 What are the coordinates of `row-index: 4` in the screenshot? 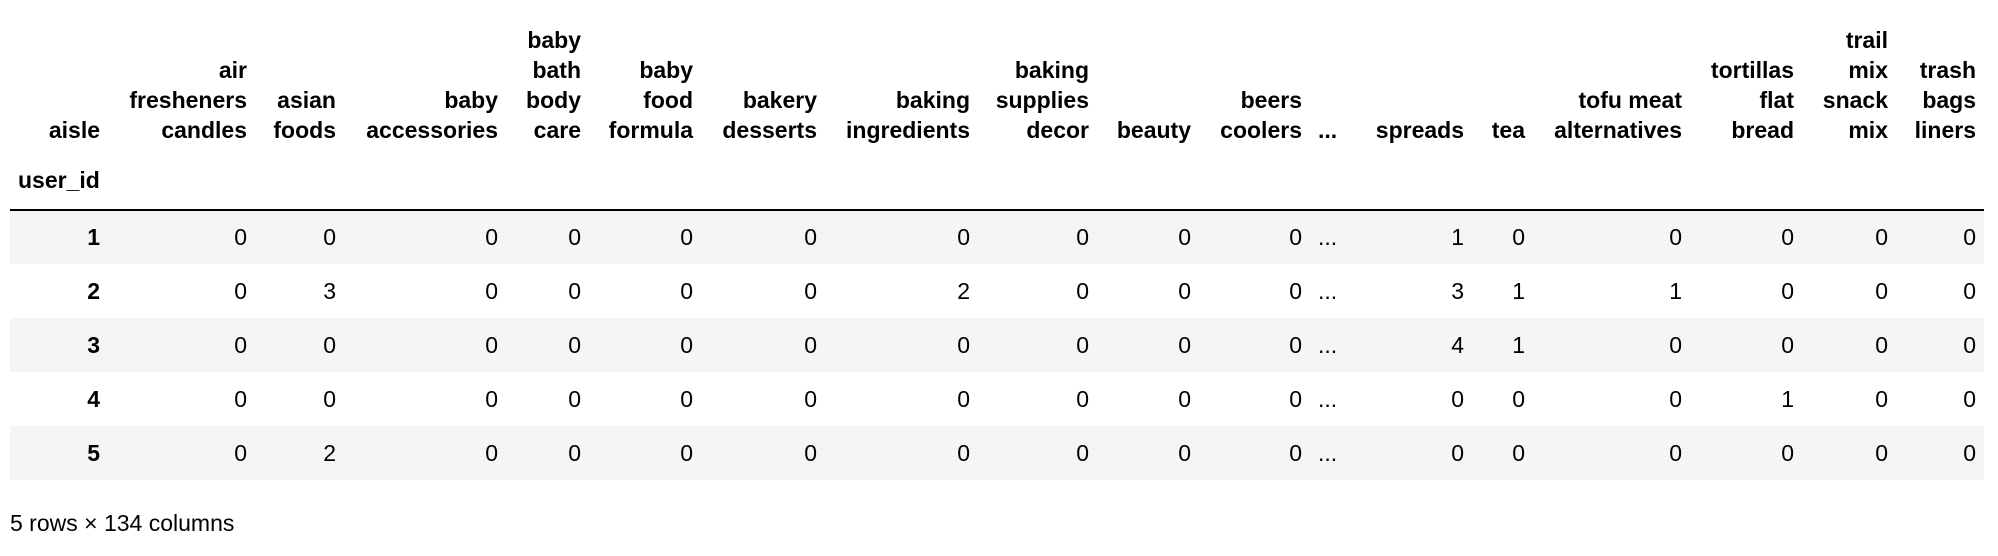 It's located at (93, 398).